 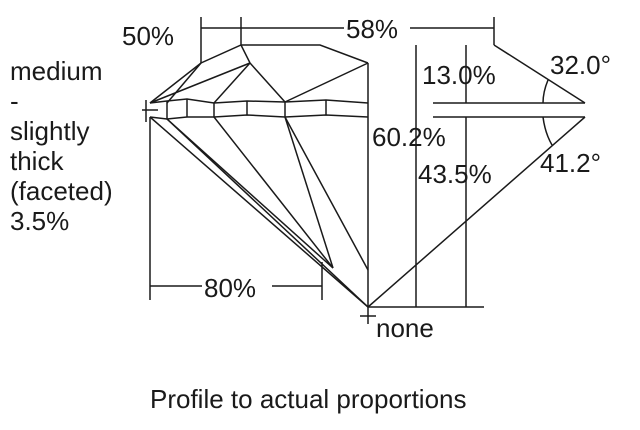 I want to click on pavilion-angle-label: 41.2°, so click(x=570, y=163).